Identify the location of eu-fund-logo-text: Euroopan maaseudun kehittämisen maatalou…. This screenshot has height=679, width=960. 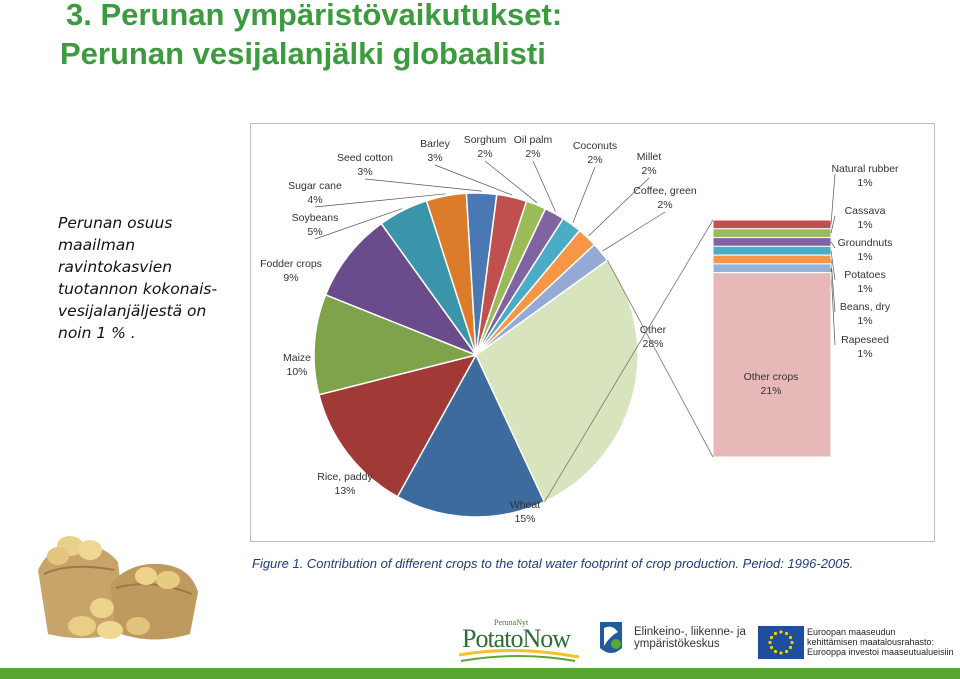
(880, 642).